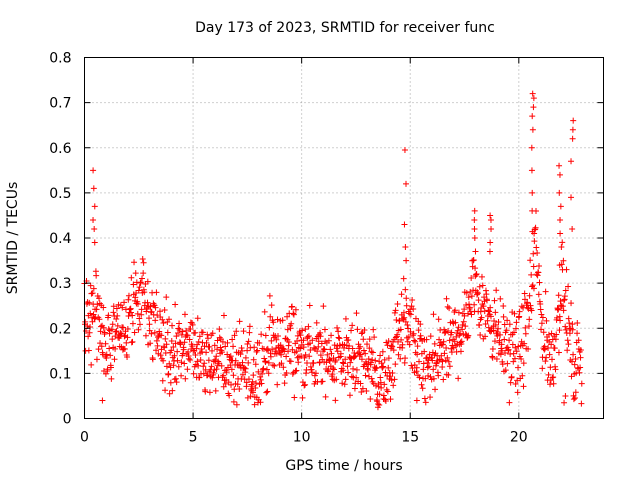 This screenshot has height=480, width=640. I want to click on y-tick-label: 0.1, so click(60, 374).